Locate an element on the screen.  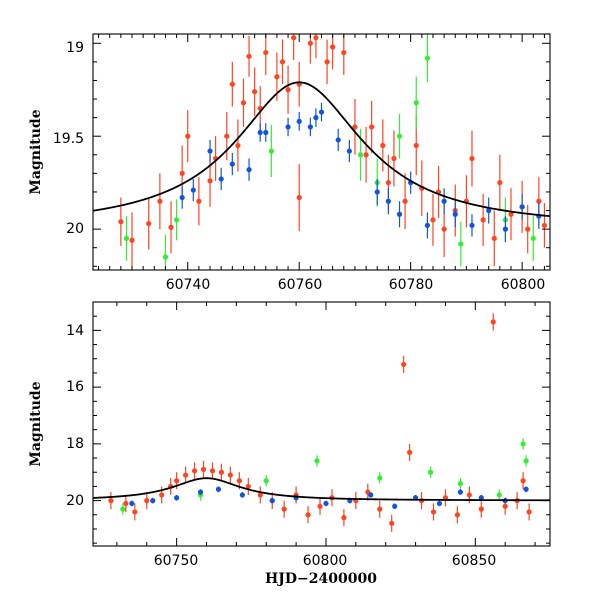
top-xtick-60760: 60760 is located at coordinates (300, 285).